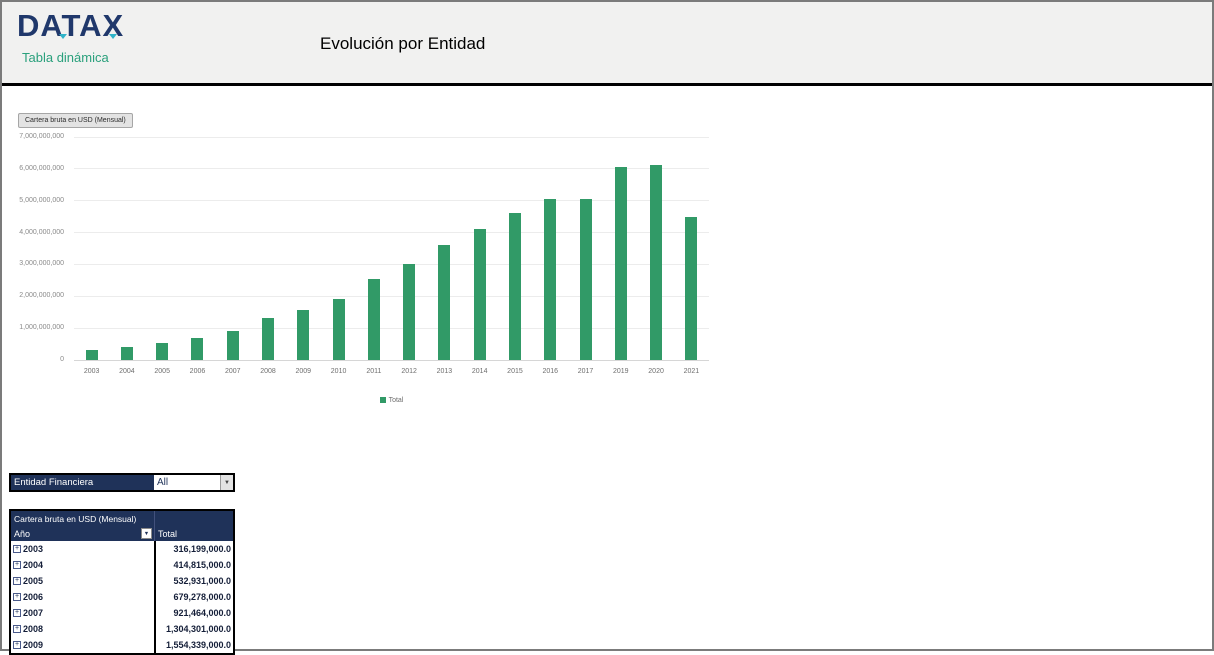 The width and height of the screenshot is (1214, 655). Describe the element at coordinates (63, 36) in the screenshot. I see `logo-accent-icon` at that location.